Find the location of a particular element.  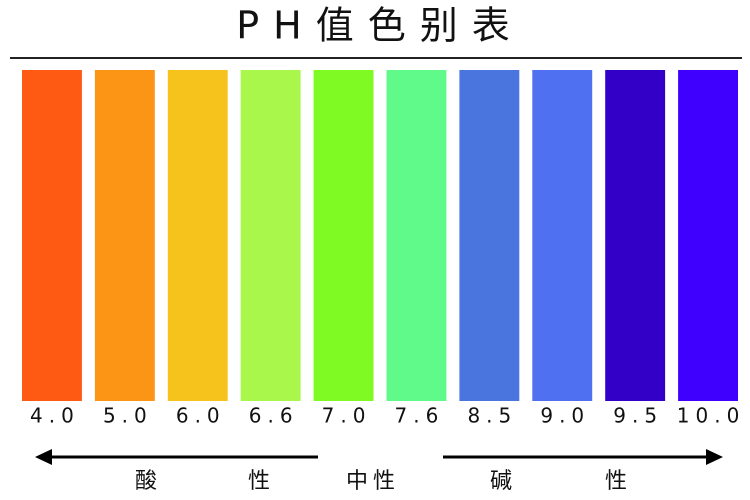

base-label: 碱性 is located at coordinates (605, 481).